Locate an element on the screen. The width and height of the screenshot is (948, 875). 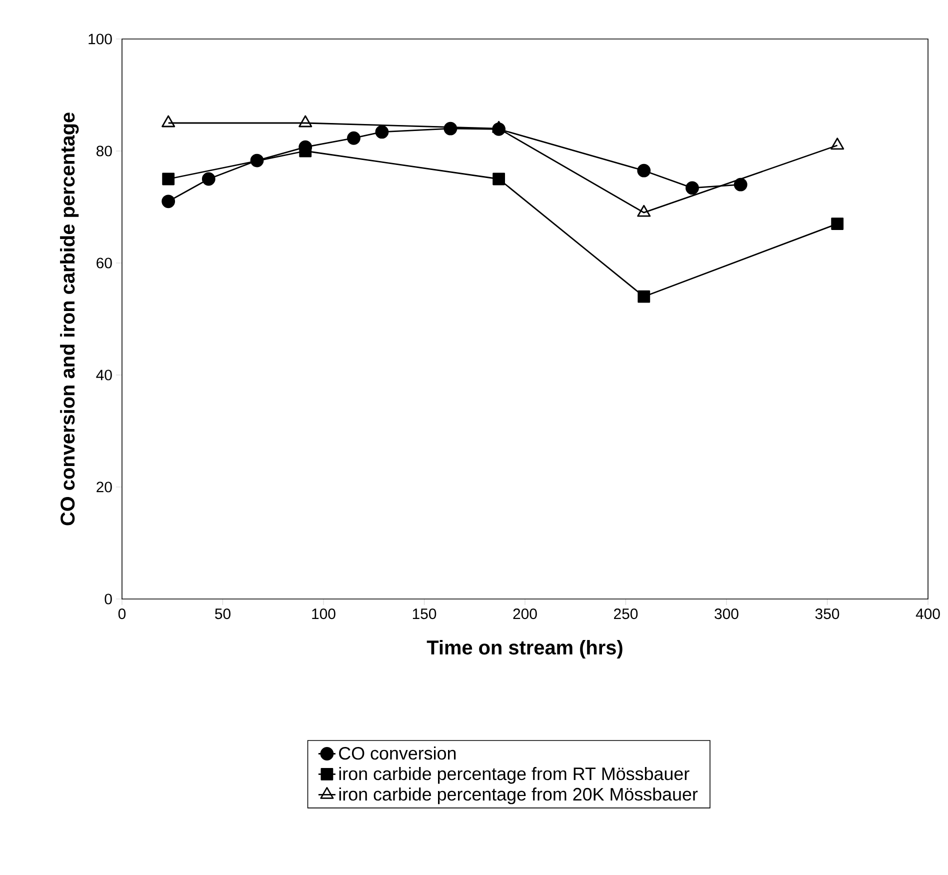
legend-label: iron carbide percentage from 20K Mössbauer is located at coordinates (518, 795).